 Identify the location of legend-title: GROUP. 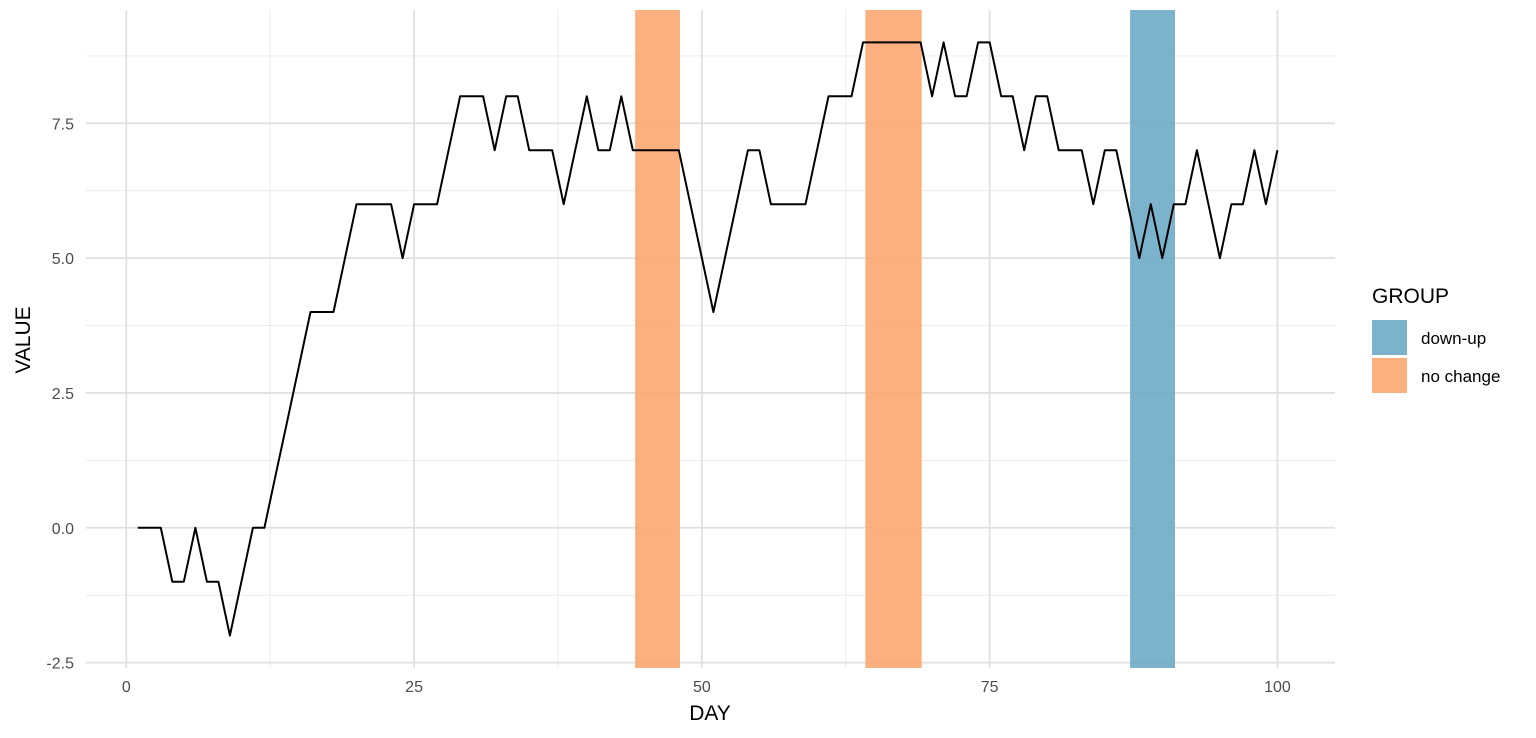
(1410, 296).